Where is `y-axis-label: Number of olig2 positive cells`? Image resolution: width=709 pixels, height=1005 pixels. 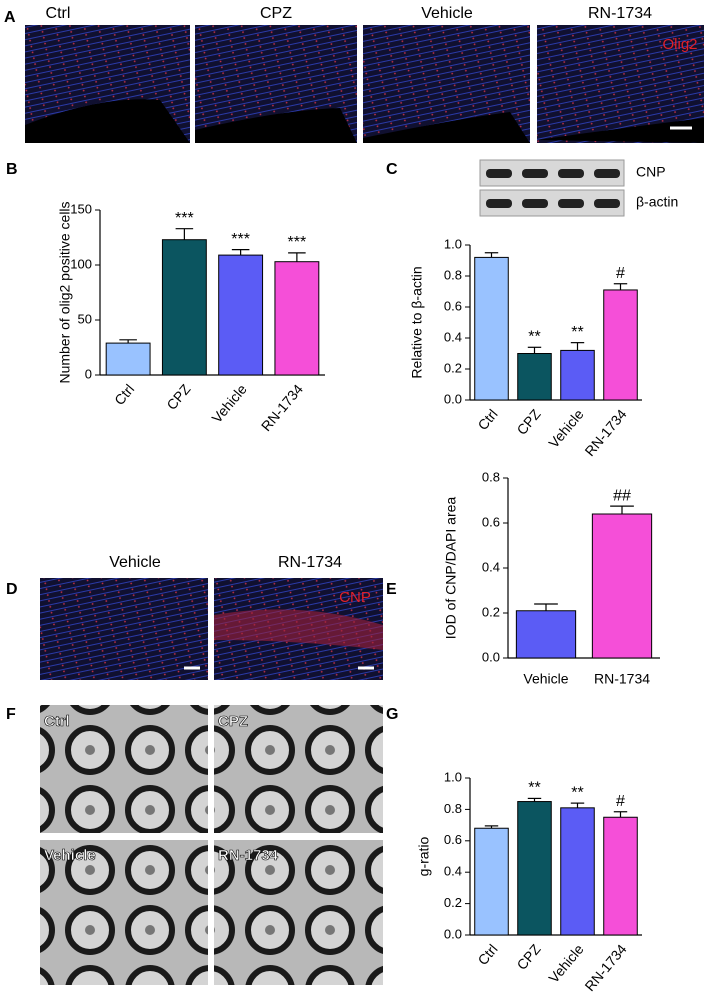 y-axis-label: Number of olig2 positive cells is located at coordinates (65, 292).